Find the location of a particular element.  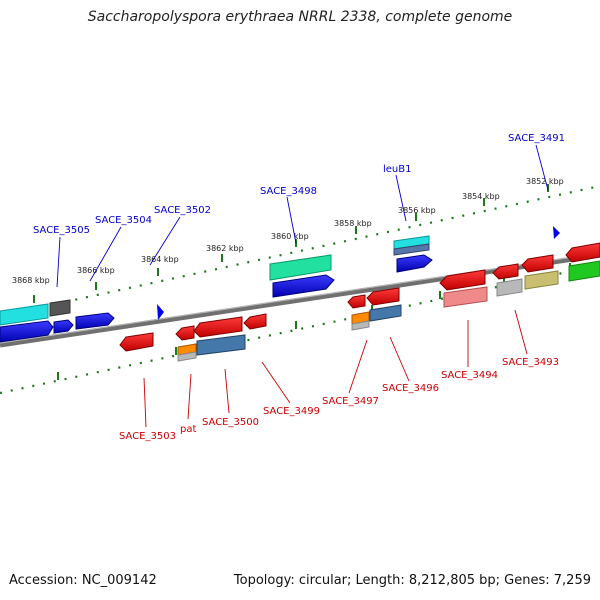

gene-label: SACE_3494 is located at coordinates (469, 375).